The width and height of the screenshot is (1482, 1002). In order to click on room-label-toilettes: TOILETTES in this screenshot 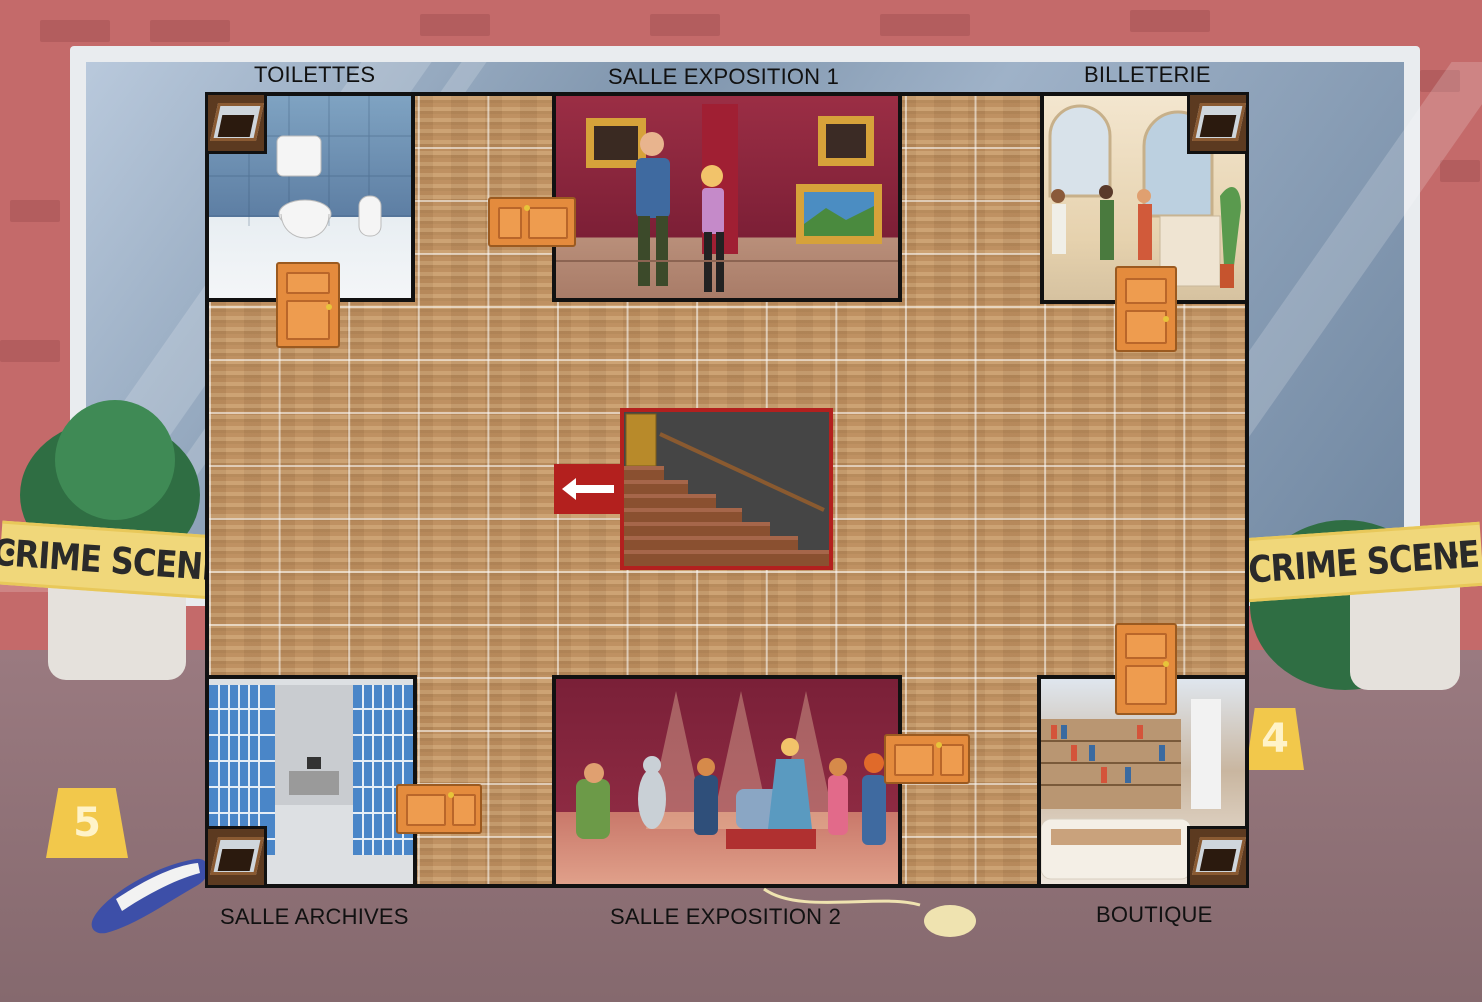, I will do `click(315, 74)`.